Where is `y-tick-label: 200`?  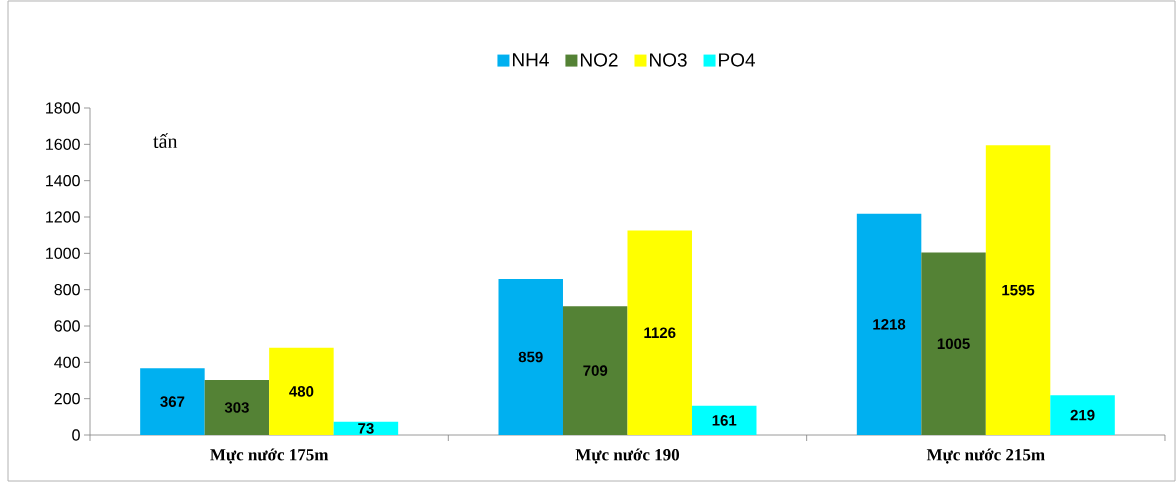 y-tick-label: 200 is located at coordinates (67, 399).